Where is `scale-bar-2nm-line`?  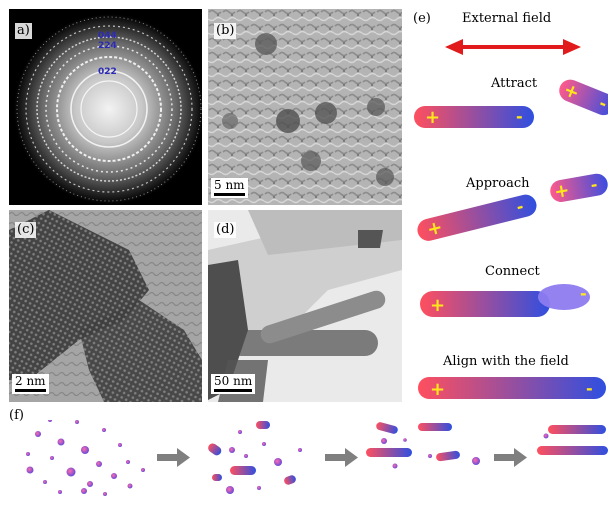
scale-bar-2nm-line is located at coordinates (30, 390).